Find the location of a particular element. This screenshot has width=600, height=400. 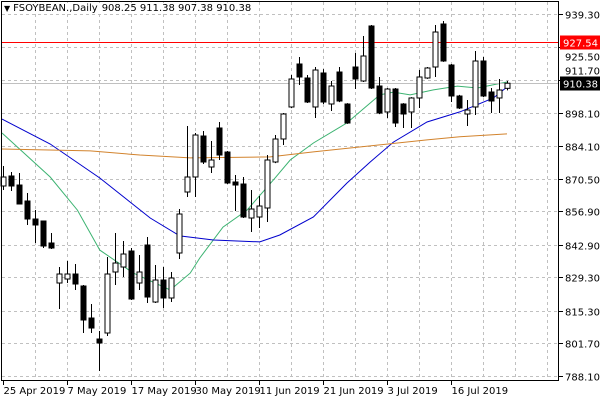

y-tick-label: 911.70 is located at coordinates (582, 72).